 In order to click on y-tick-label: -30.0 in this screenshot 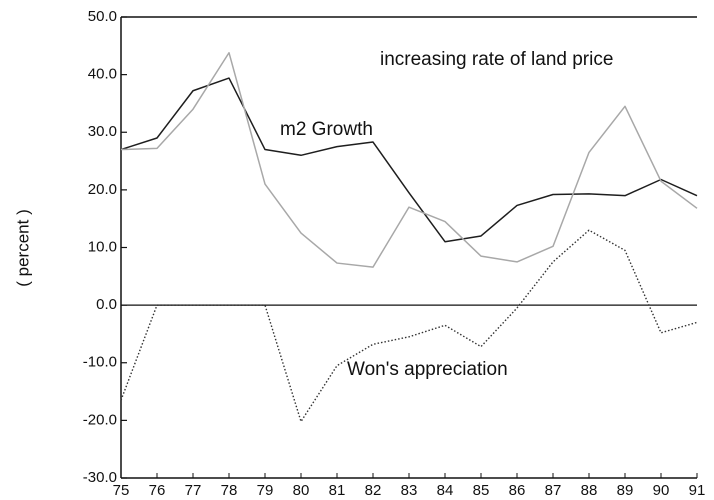, I will do `click(100, 477)`.